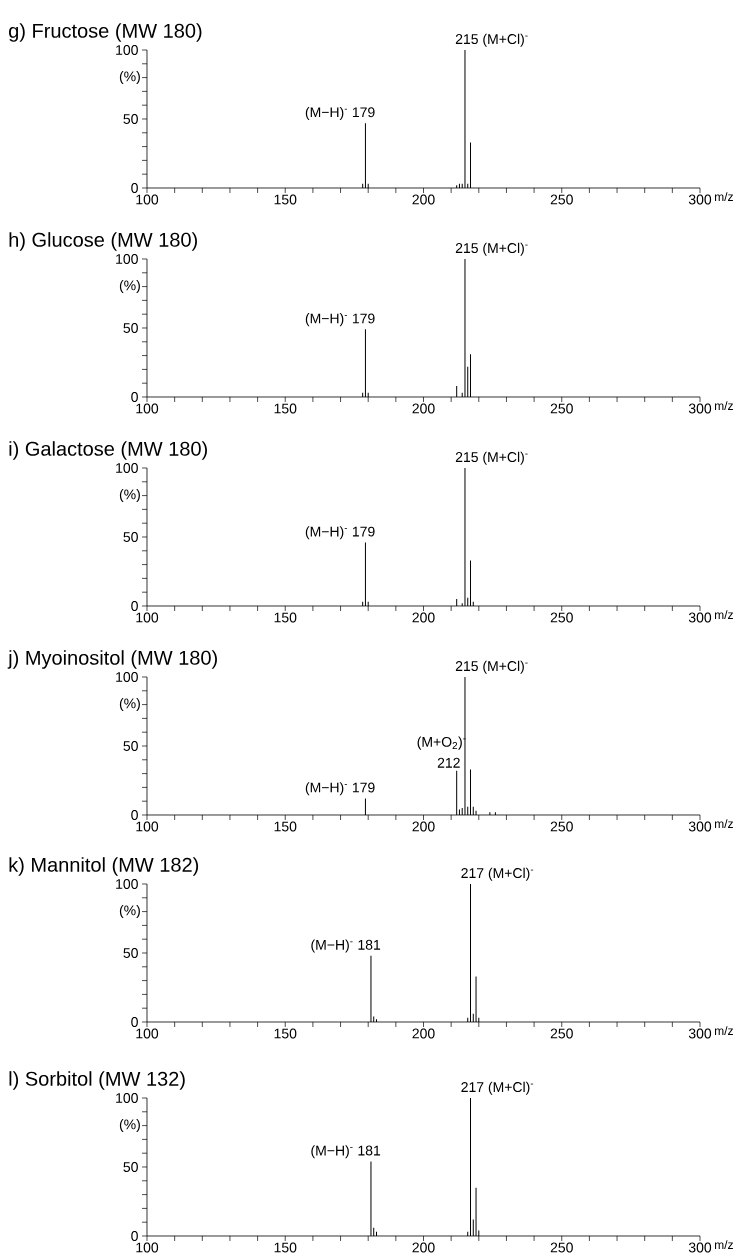 The width and height of the screenshot is (756, 1260). I want to click on chart-title: i) Galactose (MW 180), so click(108, 450).